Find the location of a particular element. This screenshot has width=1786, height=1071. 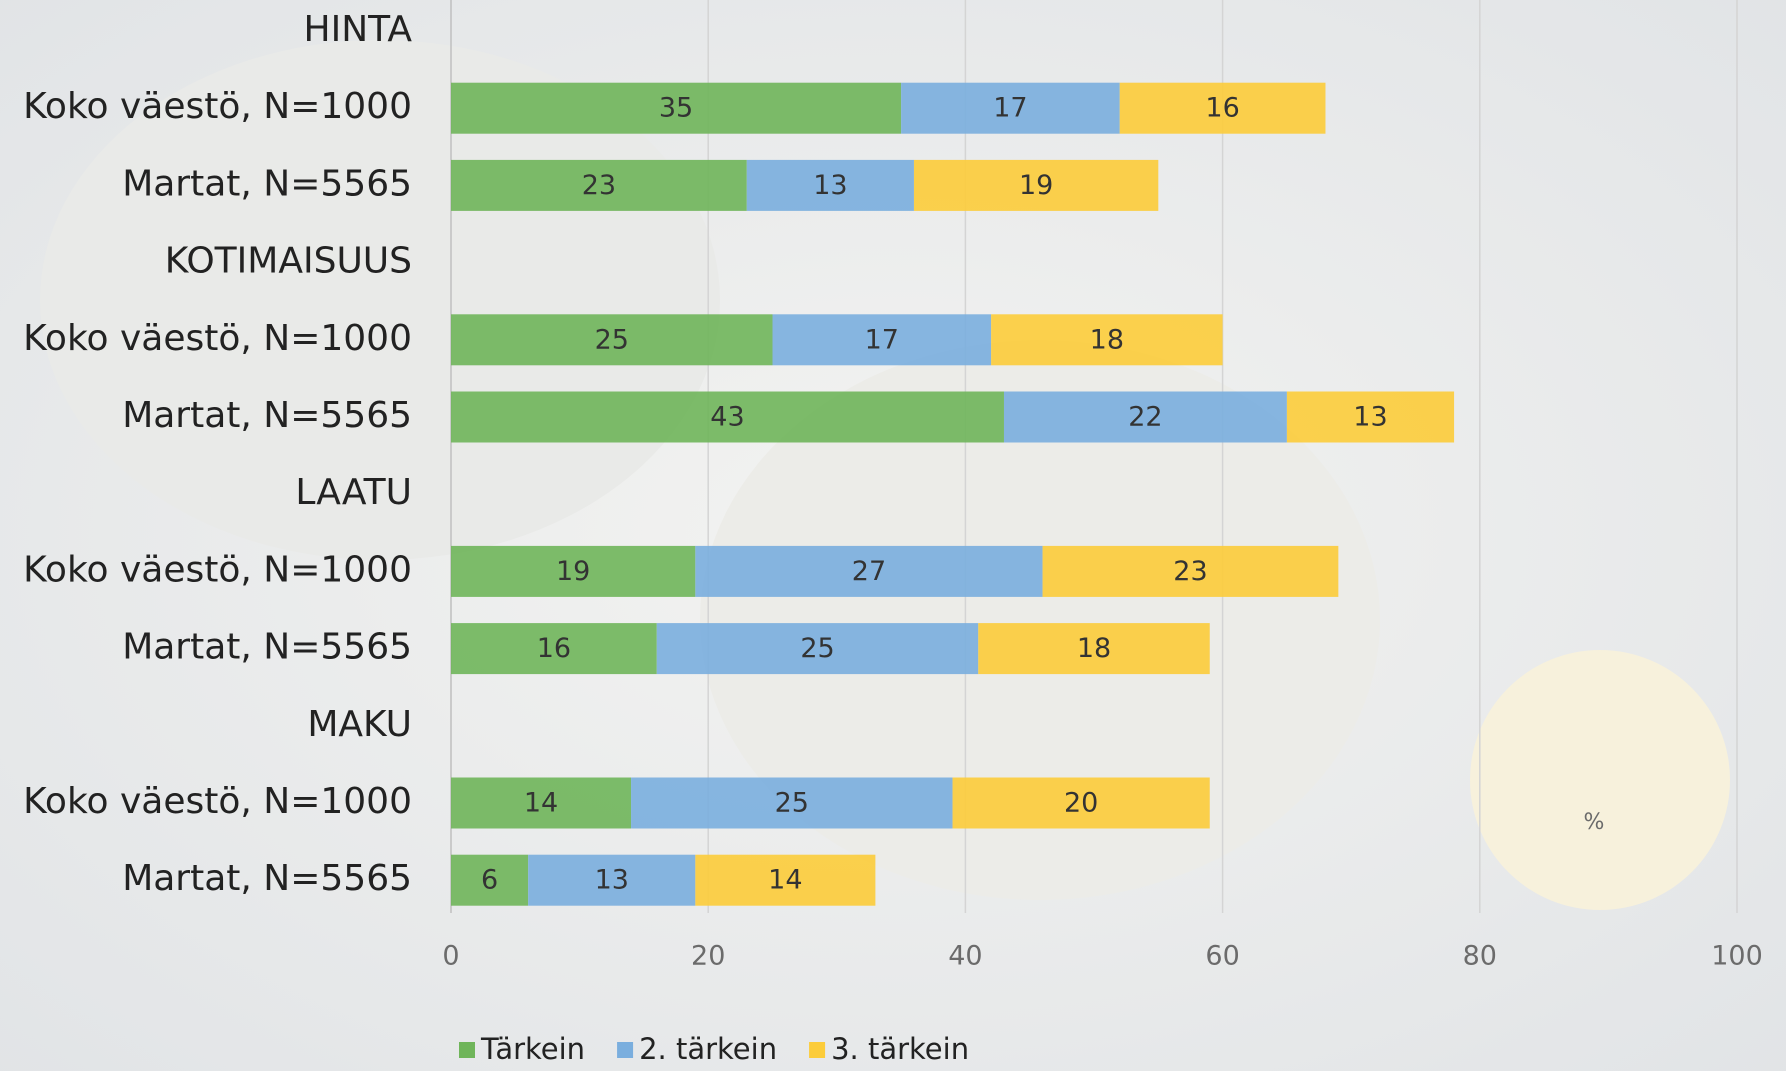

legend-label: Tärkein is located at coordinates (532, 1049).